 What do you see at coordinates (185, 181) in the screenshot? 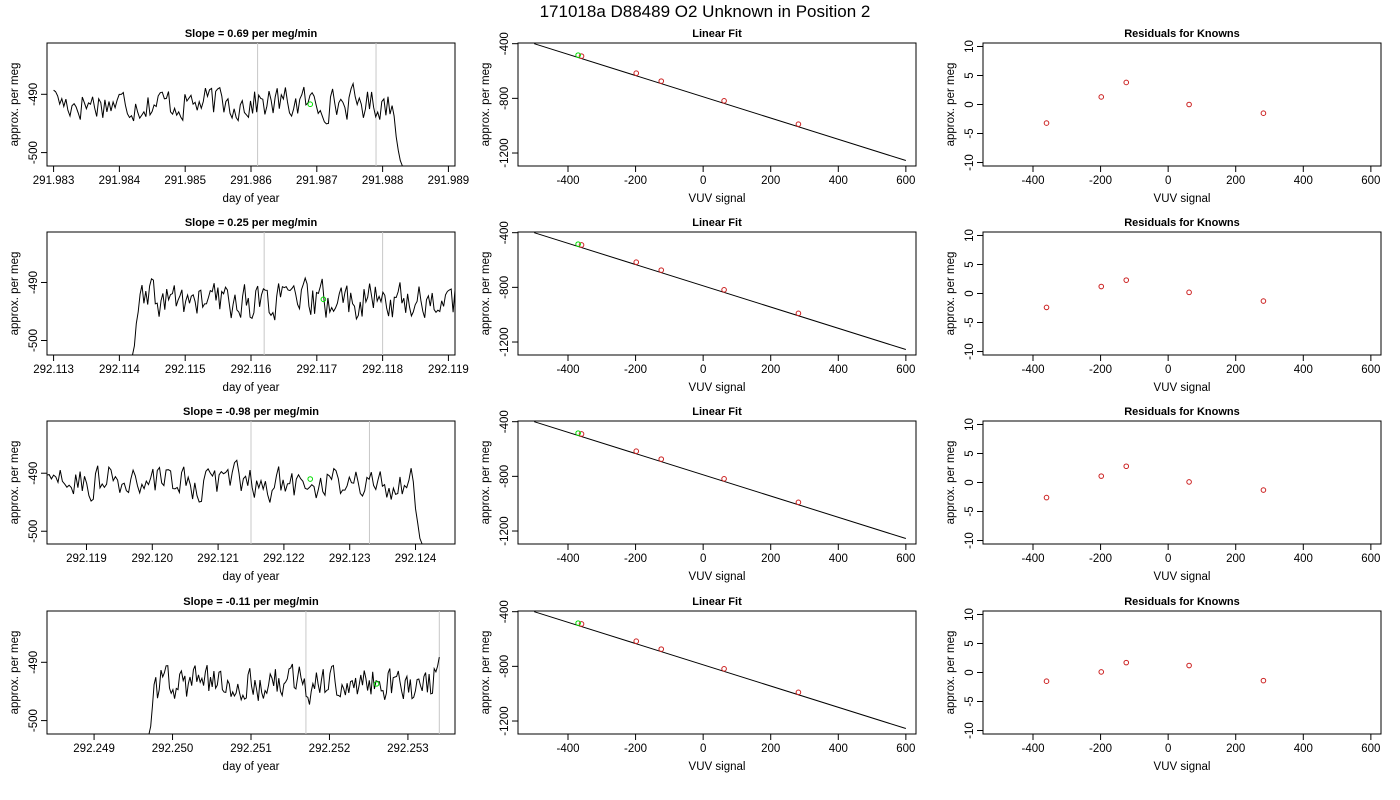
I see `x-tick-label: 291.985` at bounding box center [185, 181].